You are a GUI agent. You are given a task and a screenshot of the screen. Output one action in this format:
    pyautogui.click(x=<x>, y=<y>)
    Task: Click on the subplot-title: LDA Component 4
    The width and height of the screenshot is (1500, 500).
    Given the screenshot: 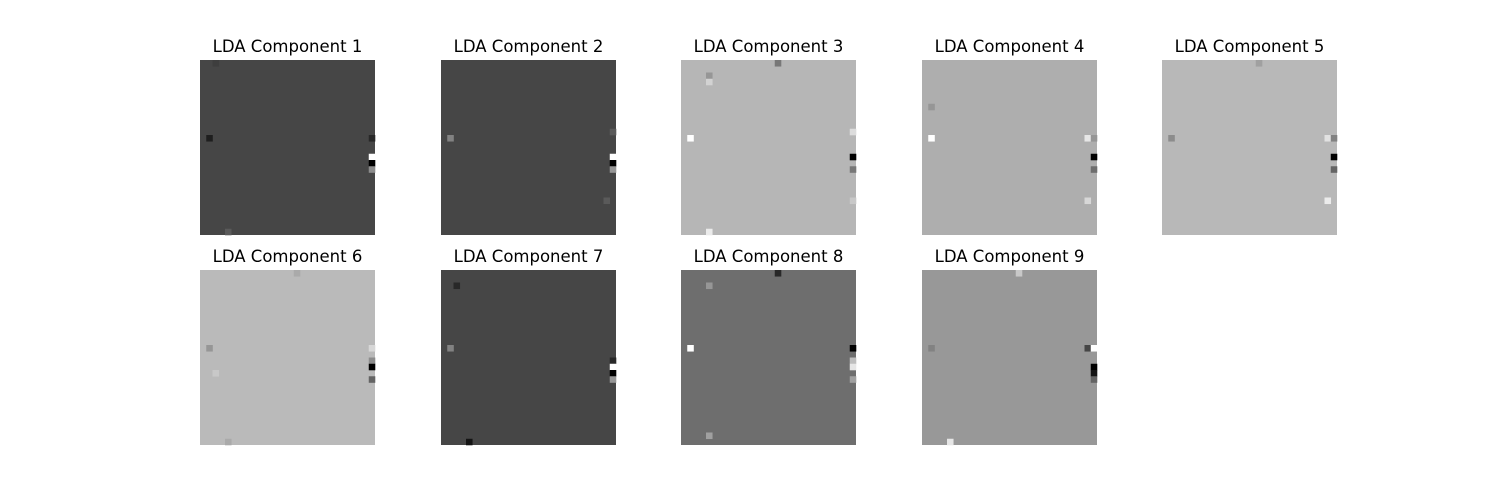 What is the action you would take?
    pyautogui.click(x=1010, y=46)
    